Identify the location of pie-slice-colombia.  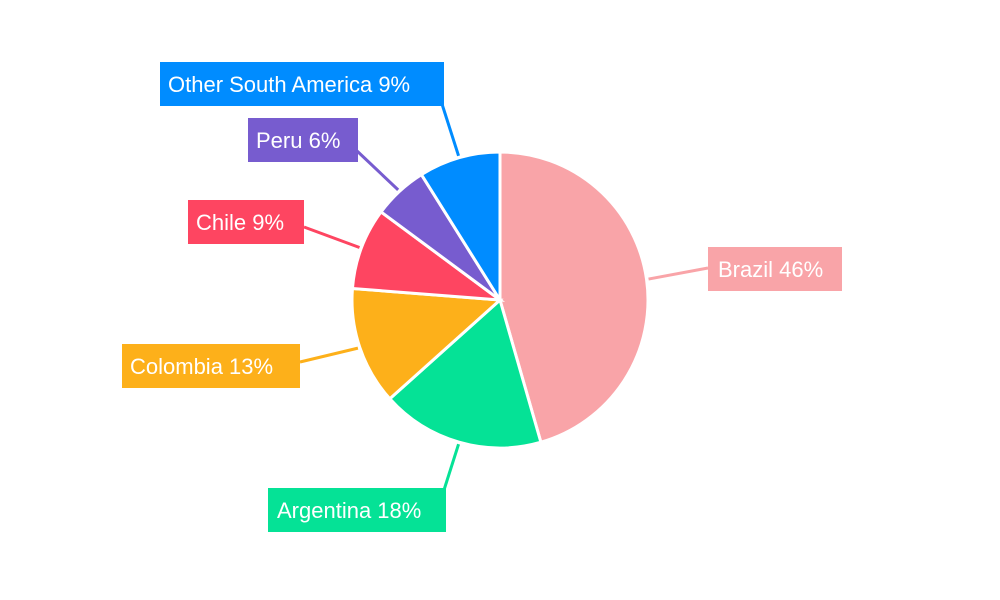
(427, 343).